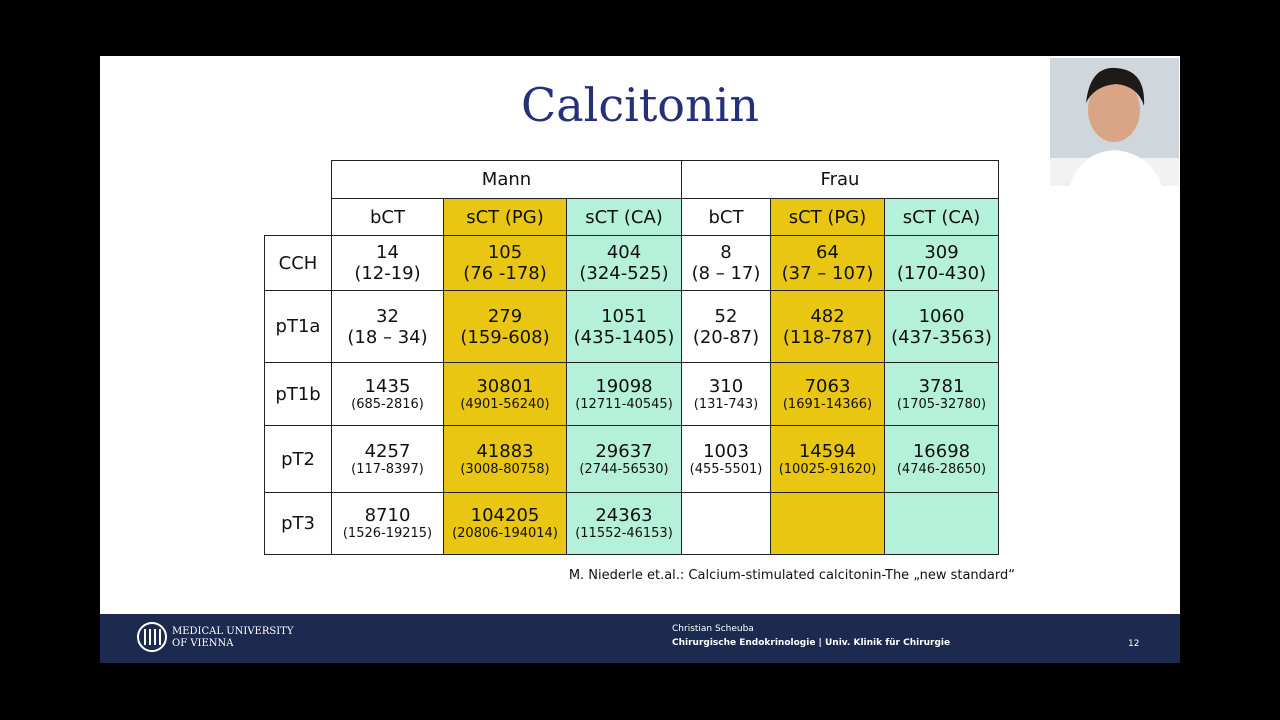 The image size is (1280, 720). Describe the element at coordinates (387, 404) in the screenshot. I see `cell-range: (685-2816)` at that location.